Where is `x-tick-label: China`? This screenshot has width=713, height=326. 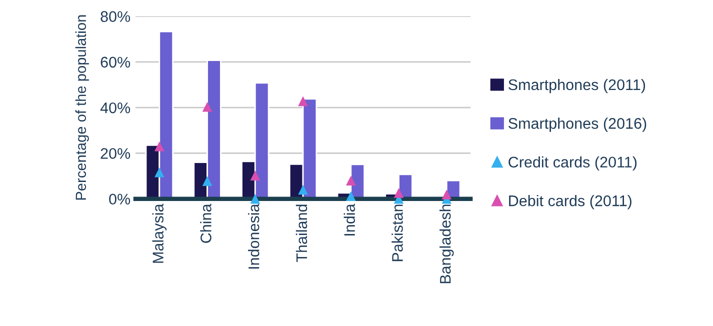 x-tick-label: China is located at coordinates (206, 223).